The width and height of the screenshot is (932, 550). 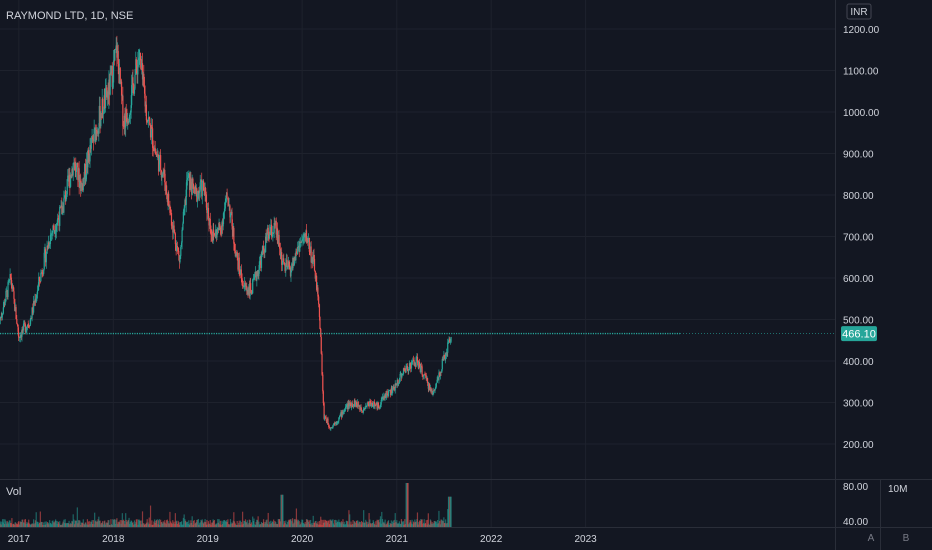 What do you see at coordinates (69, 16) in the screenshot?
I see `symbol-title: RAYMOND LTD, 1D, NSE` at bounding box center [69, 16].